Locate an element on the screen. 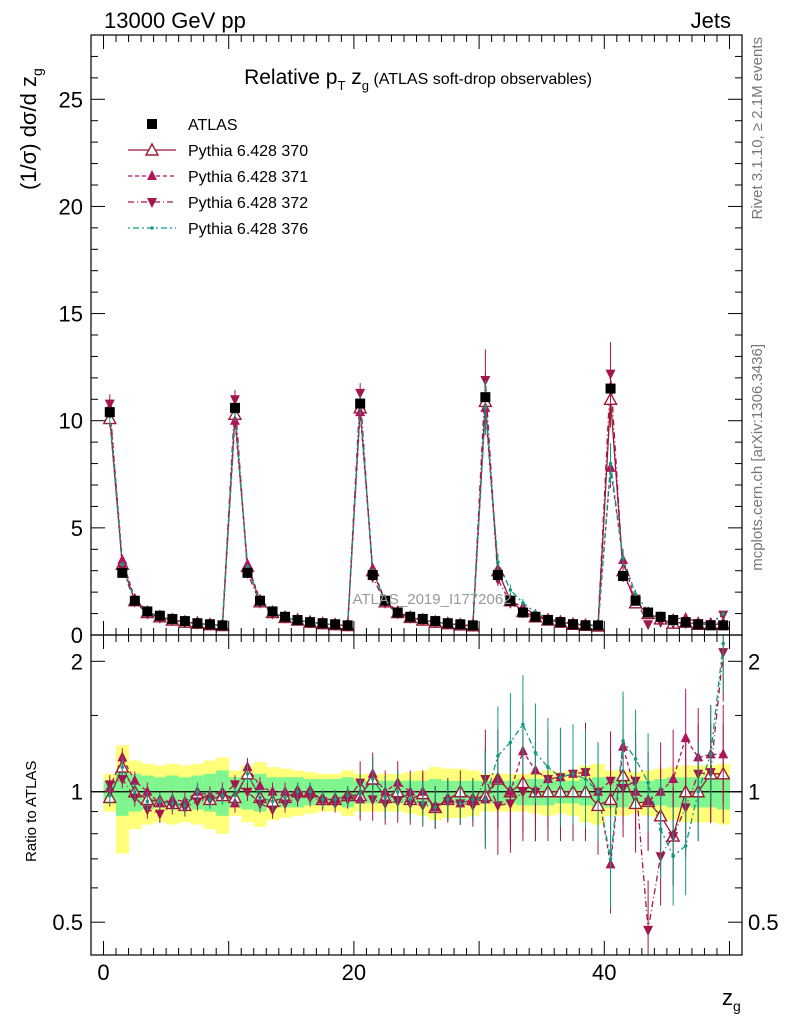  x-tick-label: 40 is located at coordinates (604, 972).